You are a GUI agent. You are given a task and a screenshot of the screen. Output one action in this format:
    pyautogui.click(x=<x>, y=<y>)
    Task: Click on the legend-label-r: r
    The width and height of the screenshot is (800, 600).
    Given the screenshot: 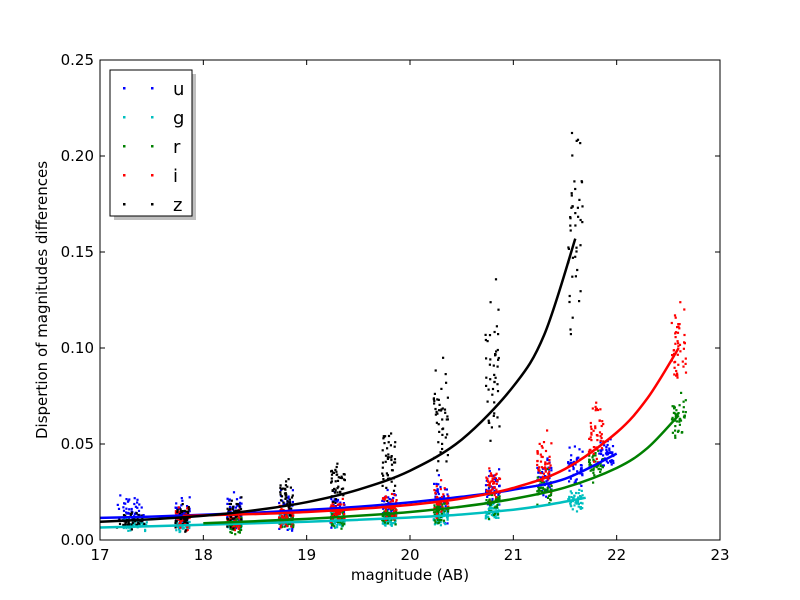 What is the action you would take?
    pyautogui.click(x=177, y=147)
    